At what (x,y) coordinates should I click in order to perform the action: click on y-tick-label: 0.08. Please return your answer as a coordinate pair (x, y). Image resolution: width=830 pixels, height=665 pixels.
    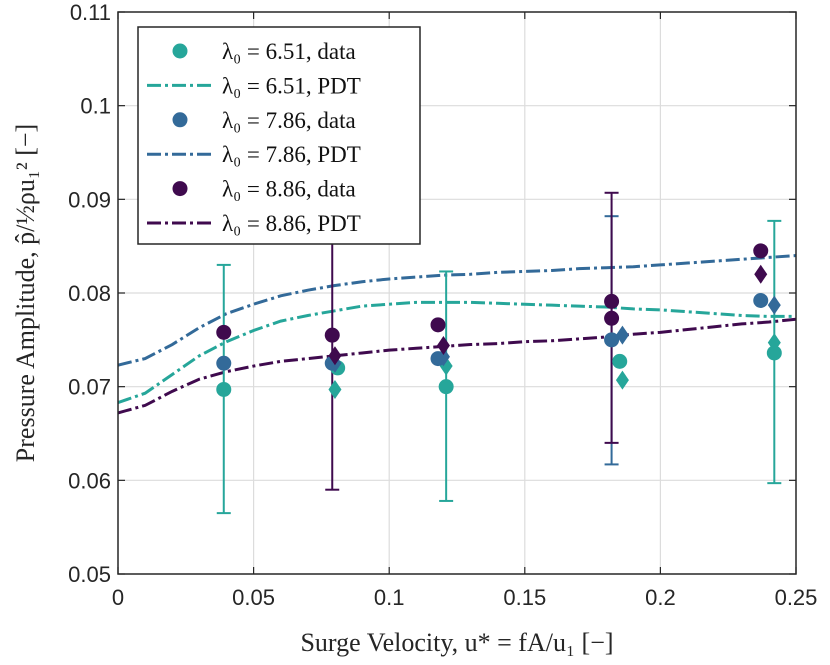
    Looking at the image, I should click on (89, 293).